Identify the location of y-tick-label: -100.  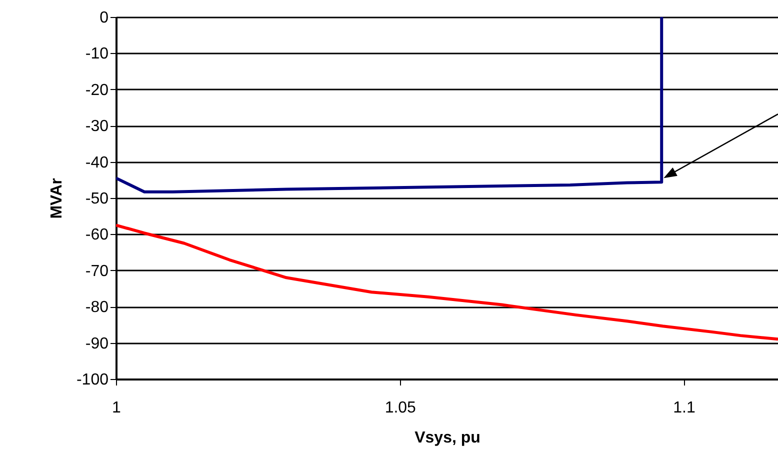
(92, 380).